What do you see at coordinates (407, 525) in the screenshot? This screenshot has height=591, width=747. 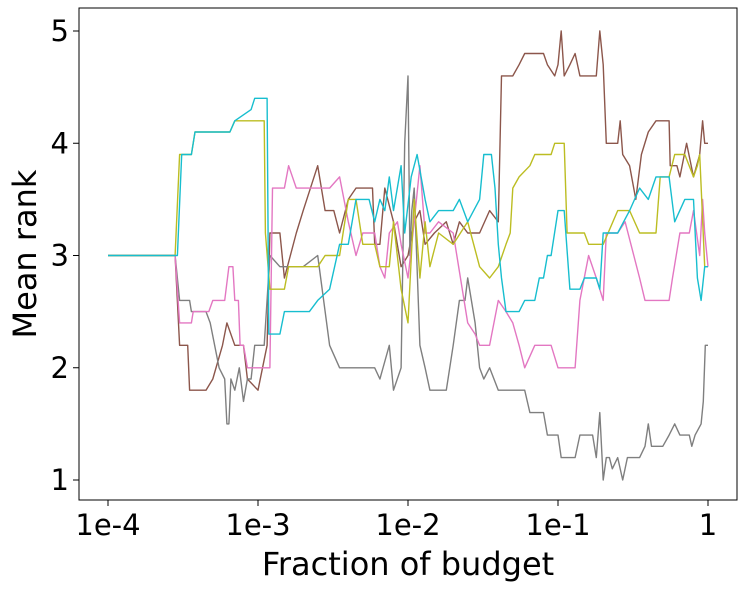 I see `x-tick-label: 1e-2` at bounding box center [407, 525].